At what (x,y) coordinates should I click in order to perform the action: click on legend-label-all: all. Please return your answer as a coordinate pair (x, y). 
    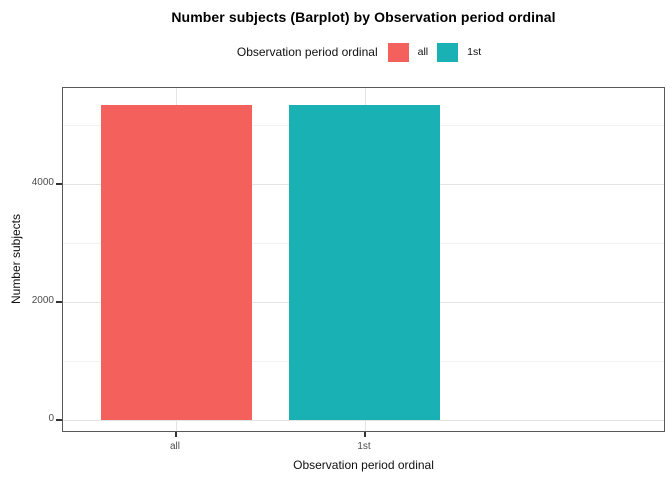
    Looking at the image, I should click on (423, 52).